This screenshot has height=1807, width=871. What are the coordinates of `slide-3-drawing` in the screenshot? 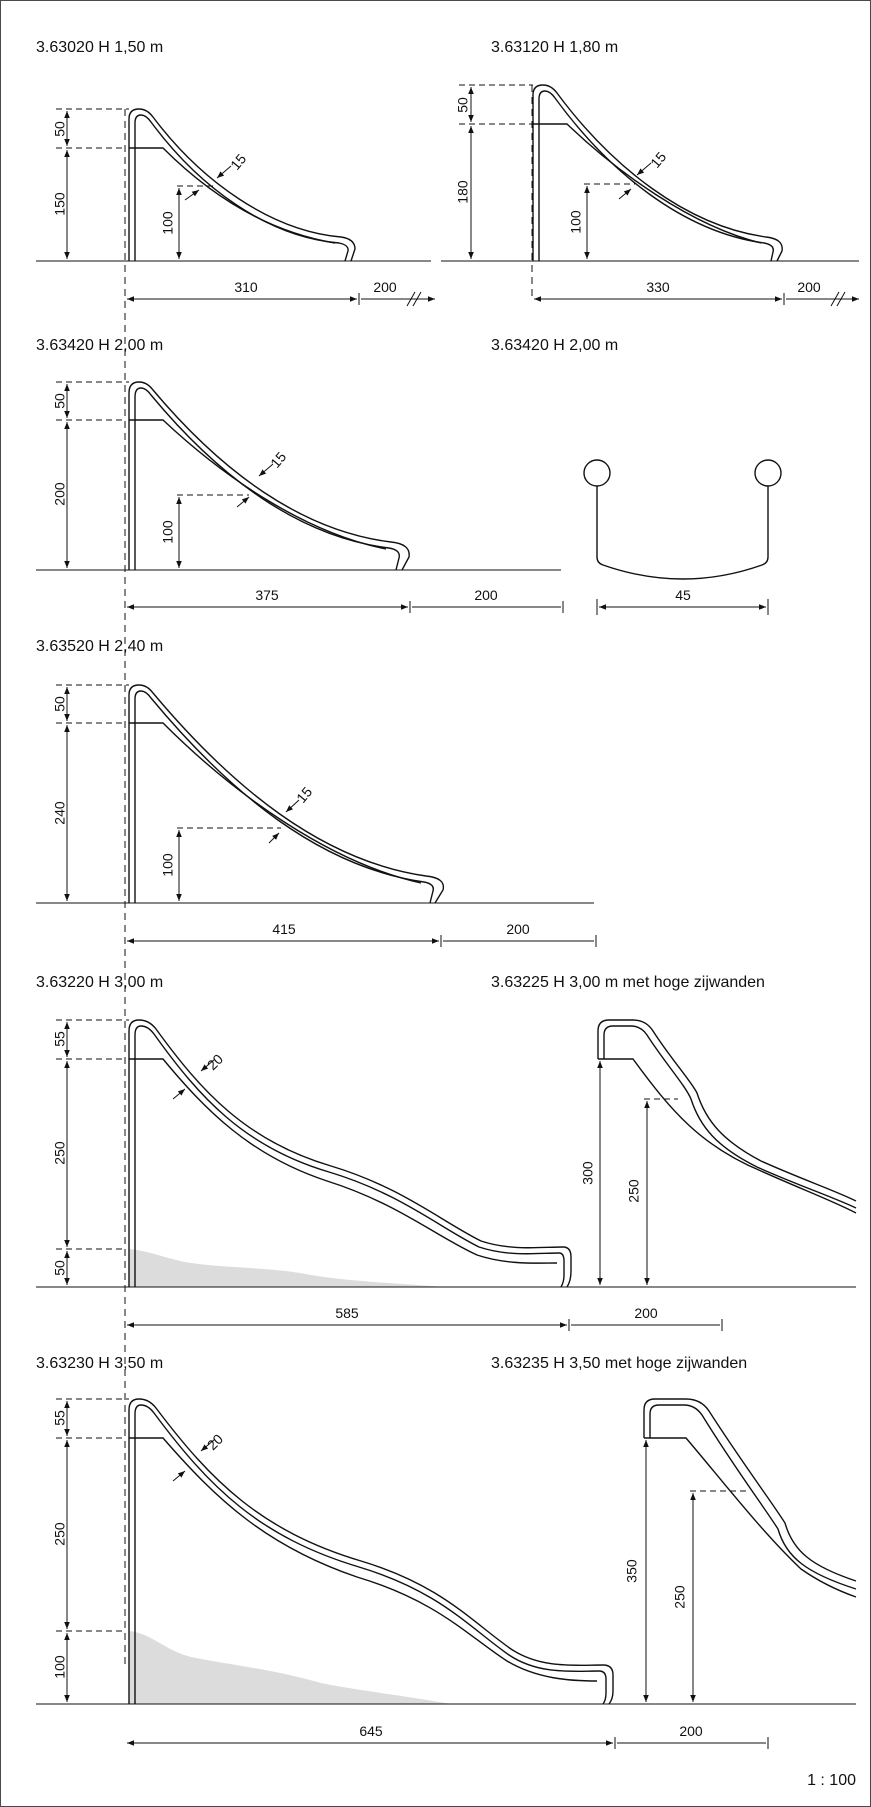 It's located at (298, 476).